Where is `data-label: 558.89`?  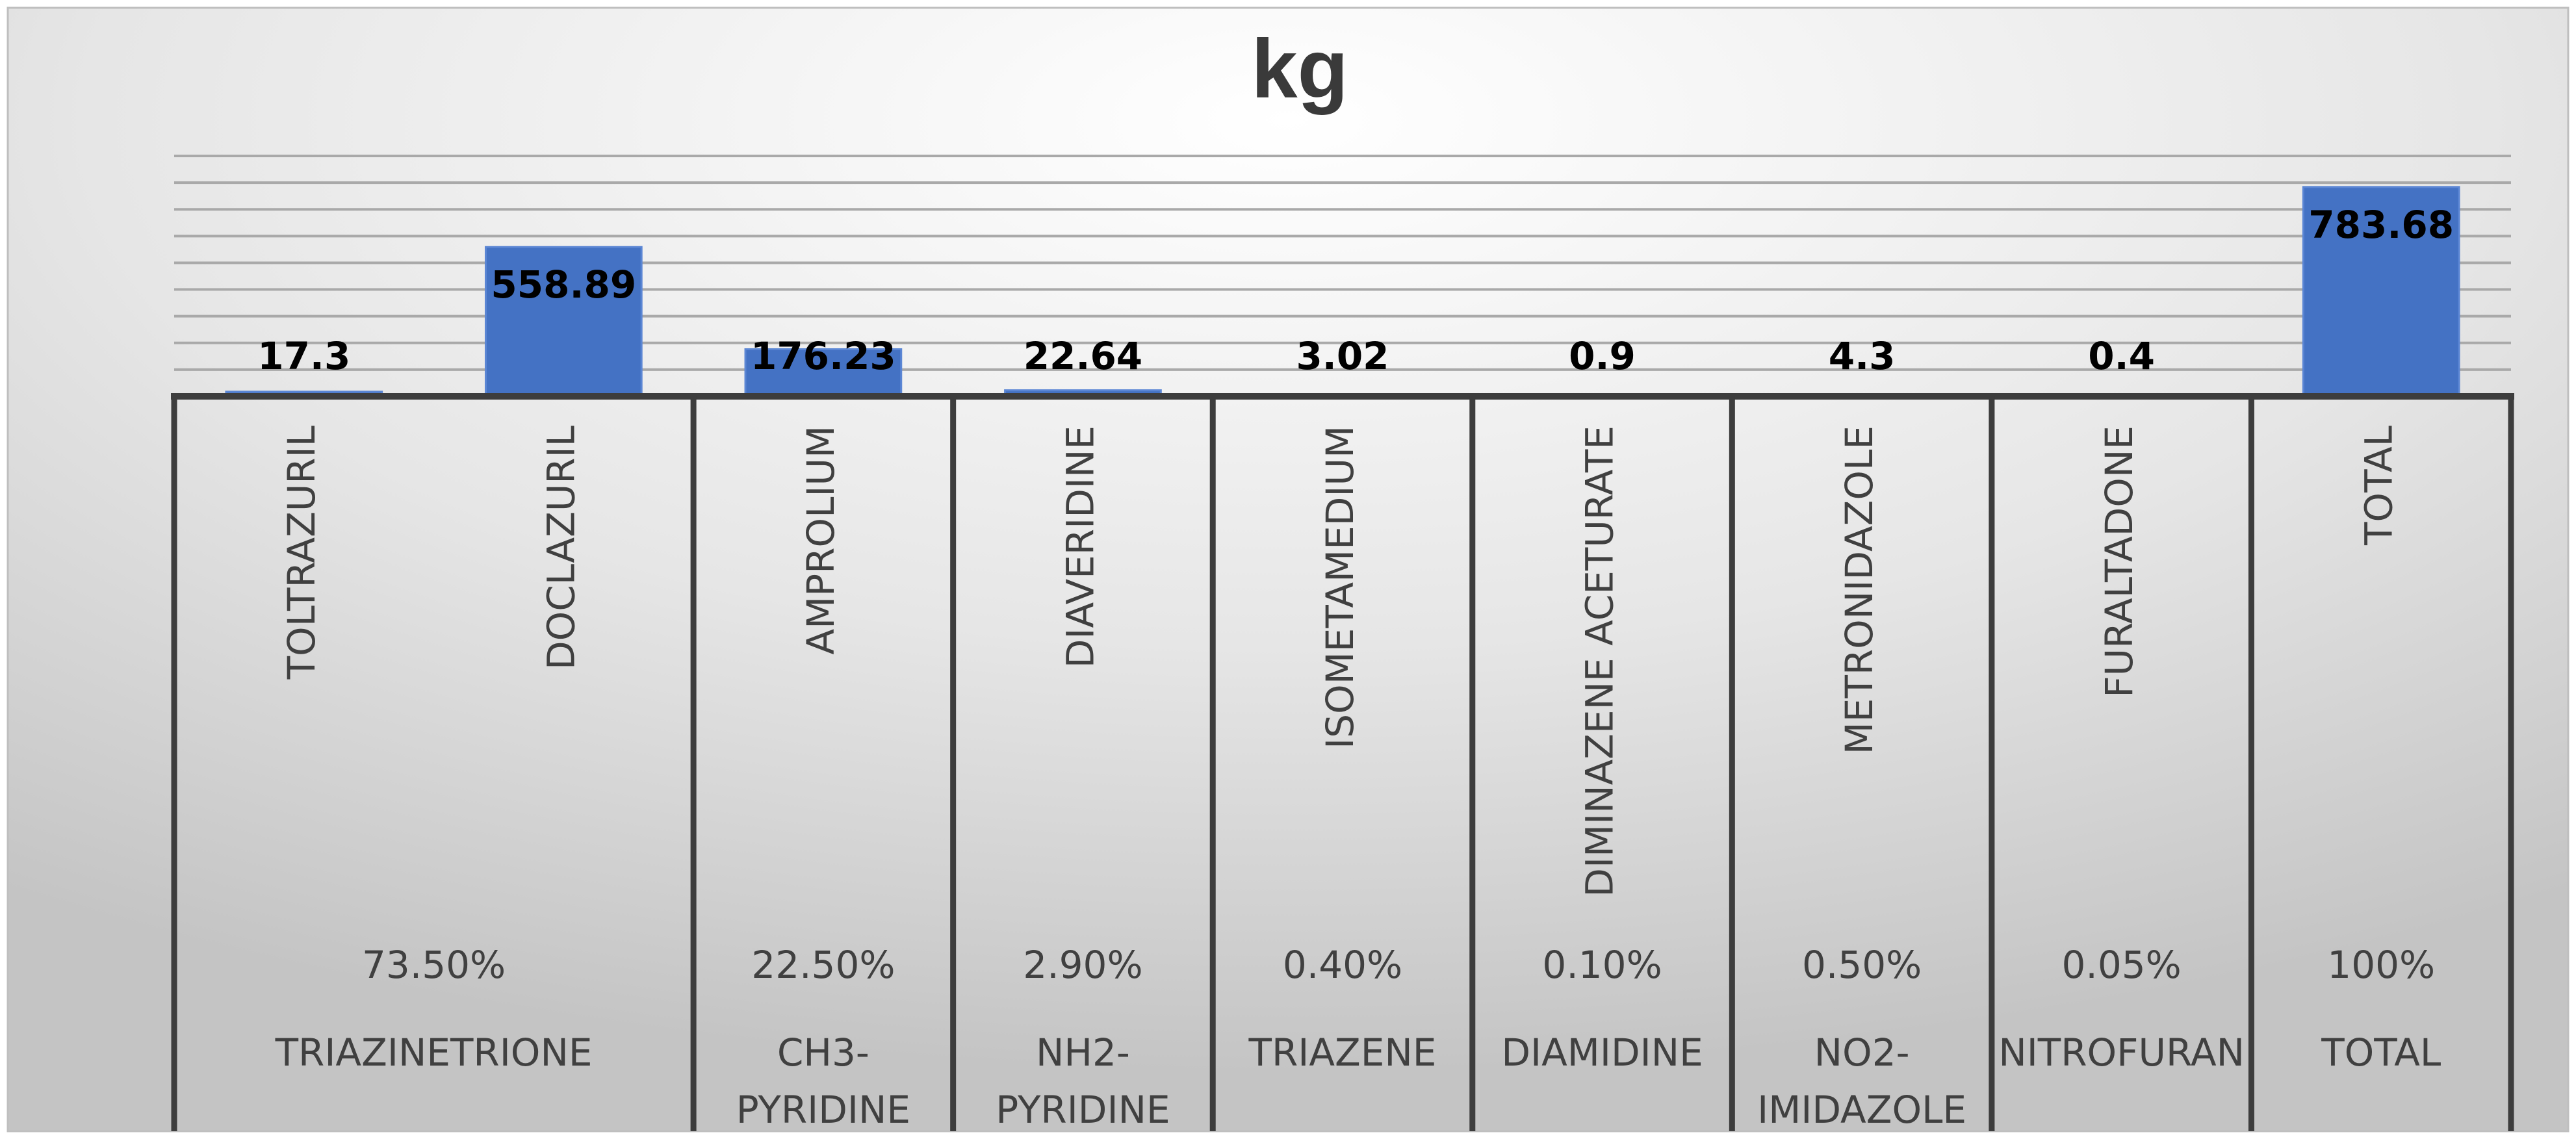 data-label: 558.89 is located at coordinates (563, 284).